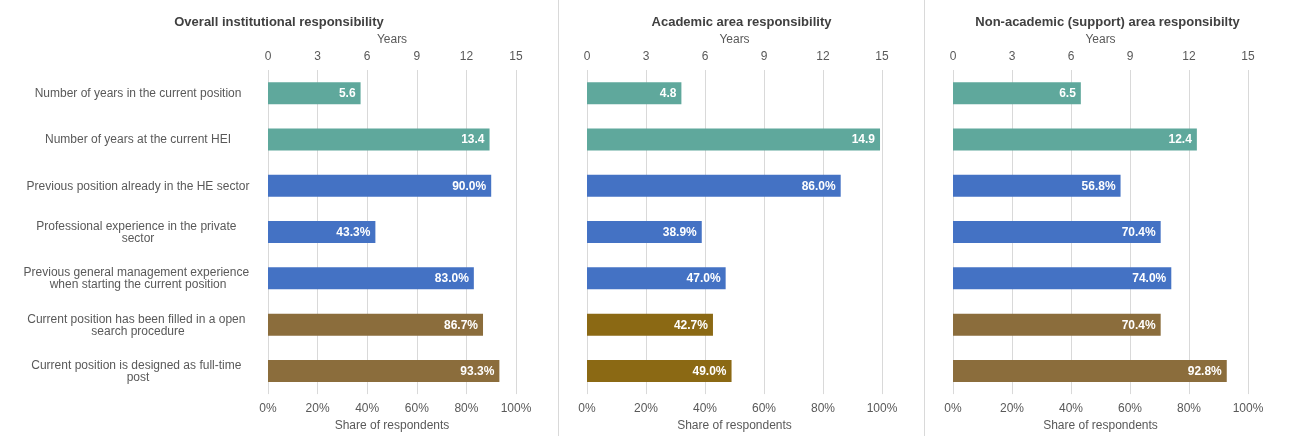  What do you see at coordinates (461, 324) in the screenshot?
I see `data-label: 86.7%` at bounding box center [461, 324].